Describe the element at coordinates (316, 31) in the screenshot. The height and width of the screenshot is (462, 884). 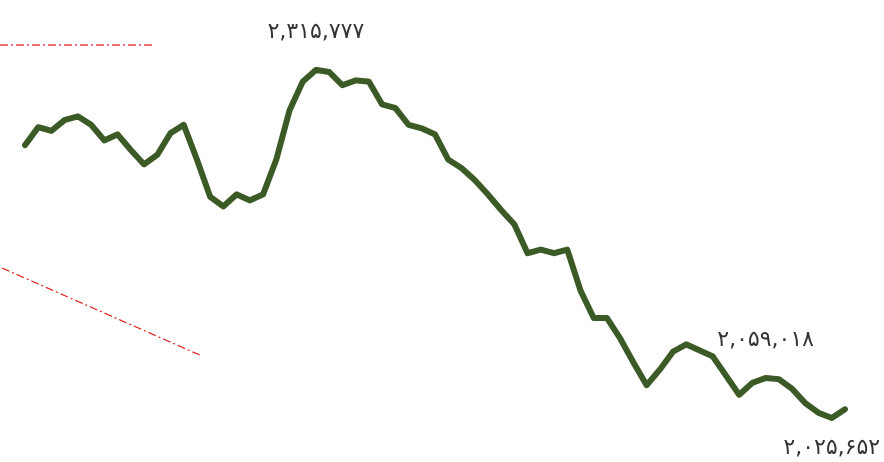
I see `value-annotation: ۲,۳۱۵,۷۷۷` at that location.